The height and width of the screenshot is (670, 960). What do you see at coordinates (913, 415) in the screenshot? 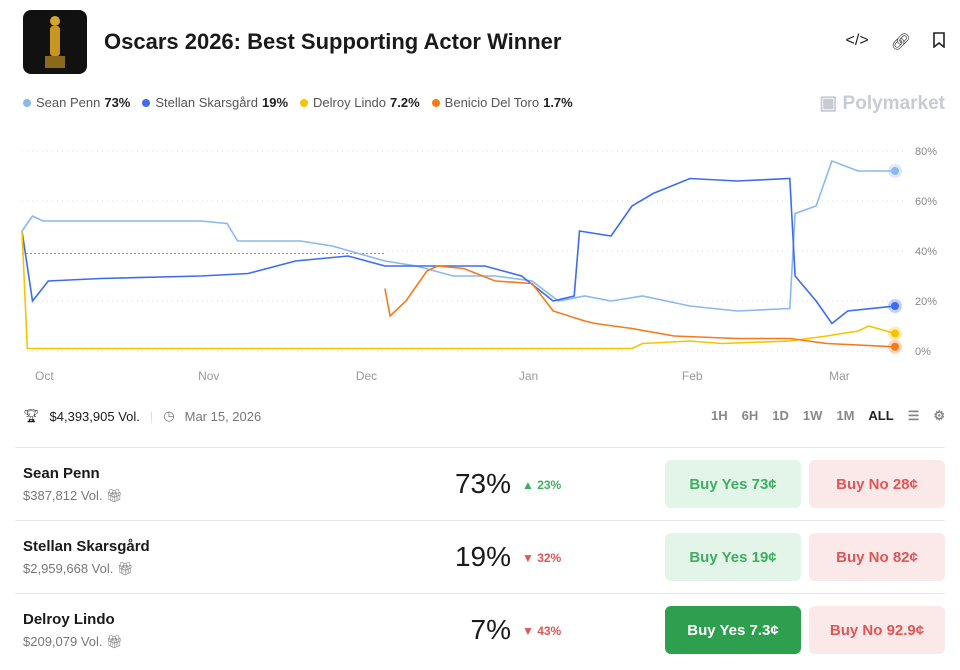
I see `filter-icon: ☰` at bounding box center [913, 415].